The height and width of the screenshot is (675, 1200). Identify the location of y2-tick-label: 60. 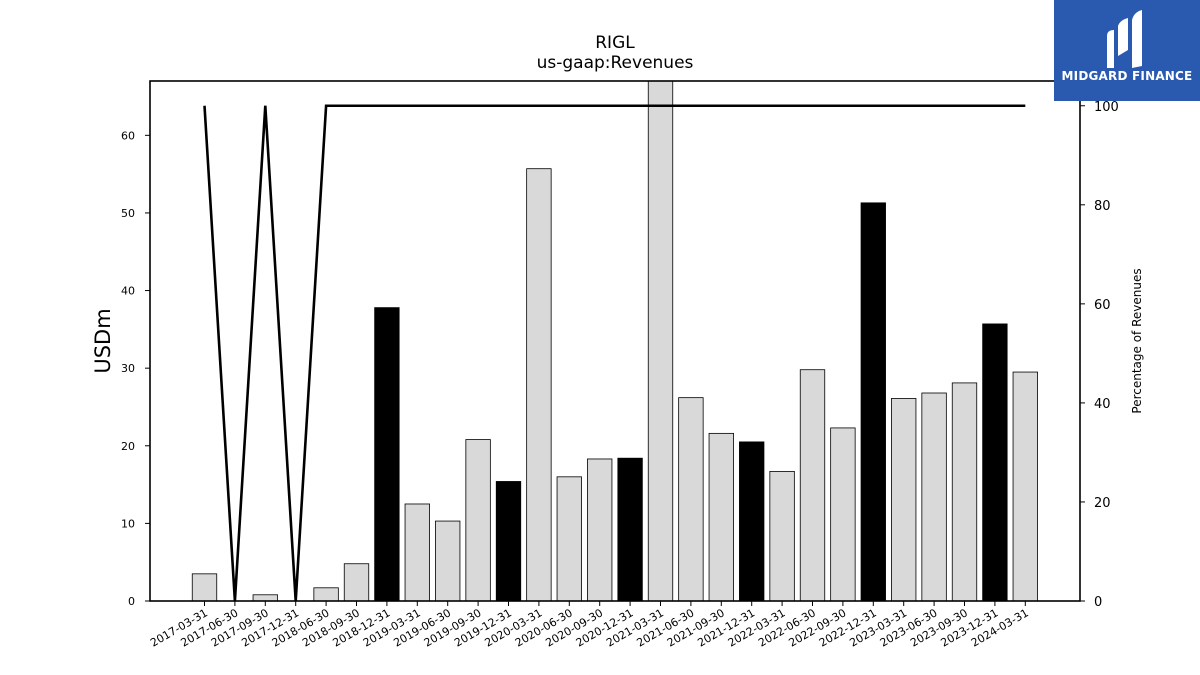
(1102, 305).